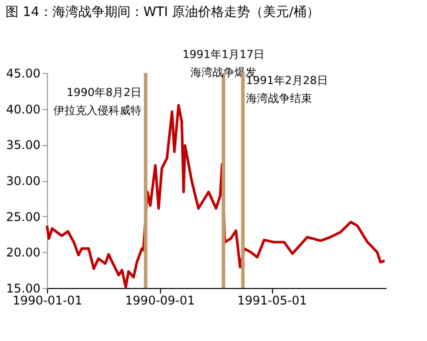 Image resolution: width=427 pixels, height=341 pixels. What do you see at coordinates (23, 73) in the screenshot?
I see `y-tick-label: 45.00` at bounding box center [23, 73].